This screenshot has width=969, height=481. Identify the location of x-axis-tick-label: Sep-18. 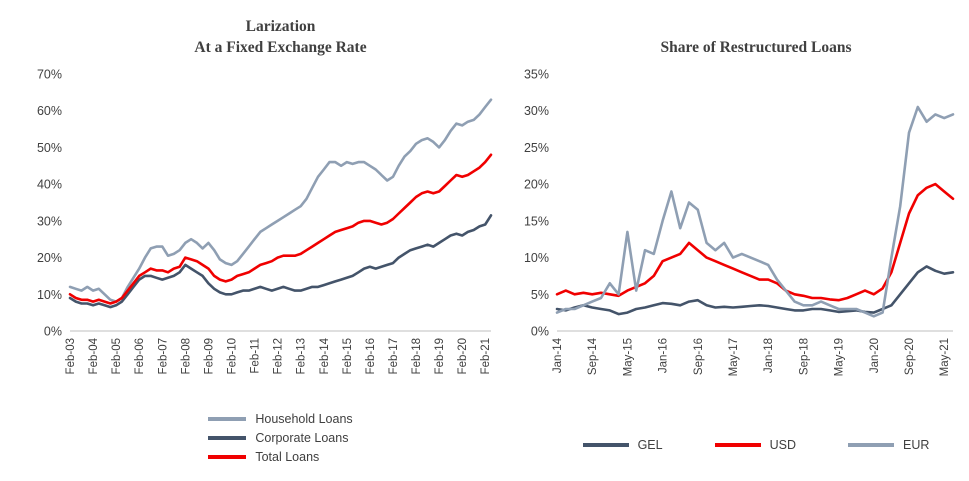
(804, 356).